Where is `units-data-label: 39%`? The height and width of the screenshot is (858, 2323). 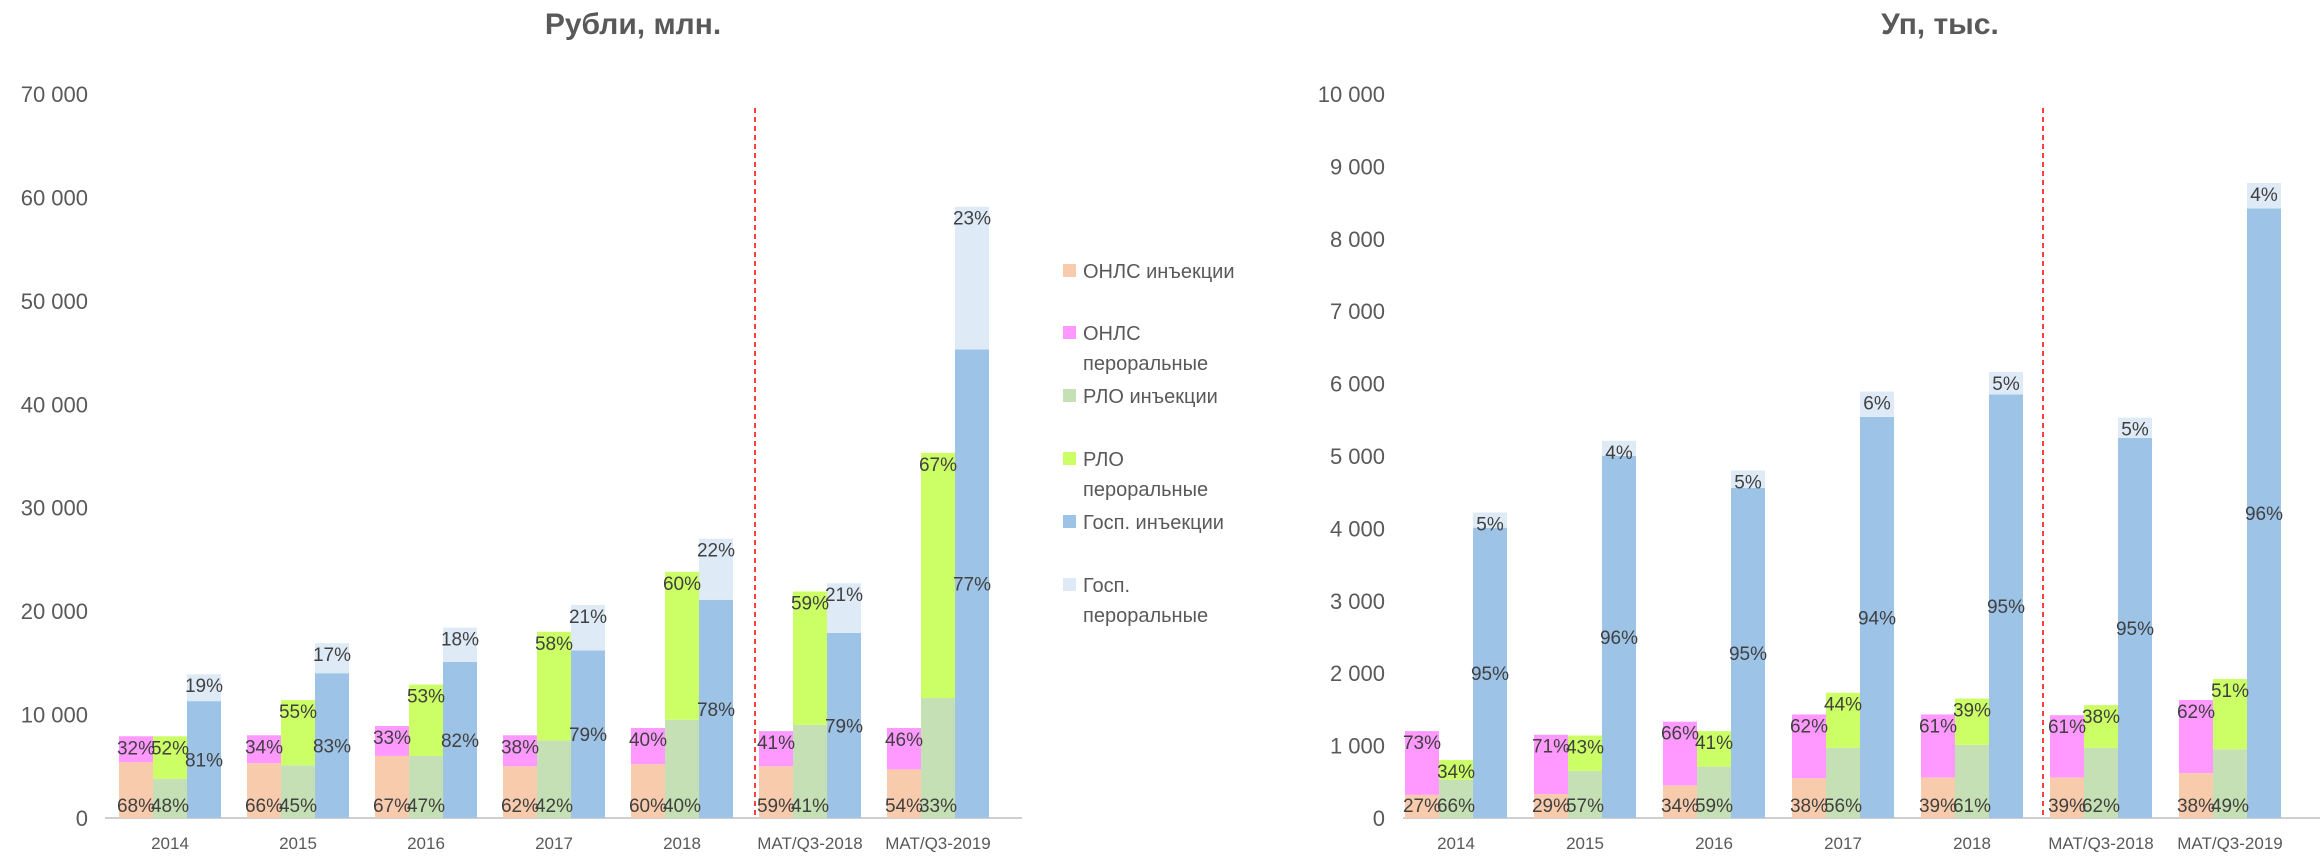 units-data-label: 39% is located at coordinates (2067, 806).